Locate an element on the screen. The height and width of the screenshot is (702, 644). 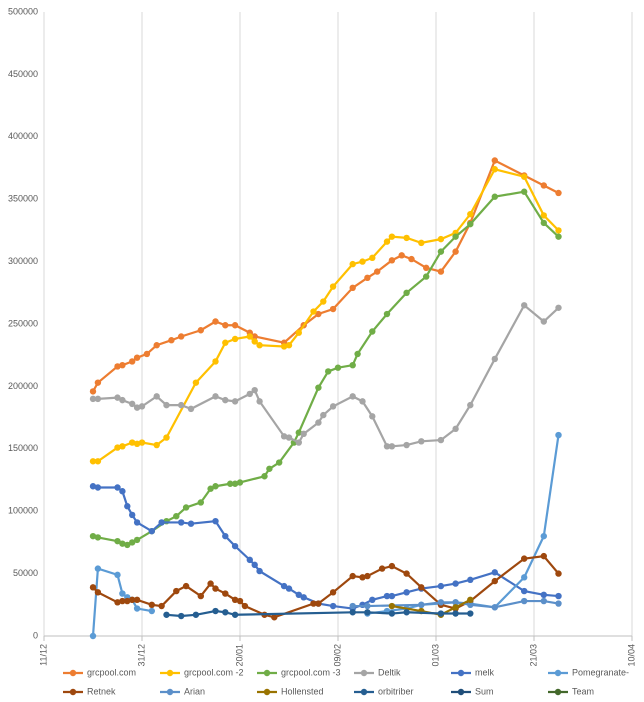
legend-item: Retnek is located at coordinates (89, 691).